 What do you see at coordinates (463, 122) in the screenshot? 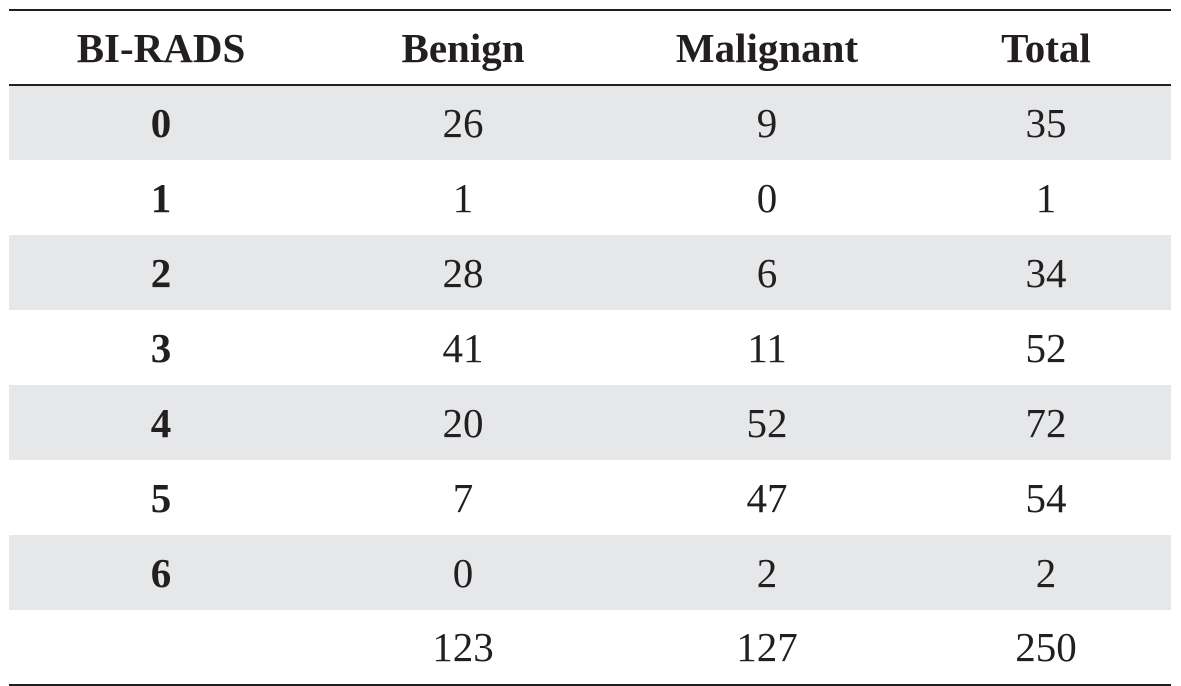
I see `benign-count: 26` at bounding box center [463, 122].